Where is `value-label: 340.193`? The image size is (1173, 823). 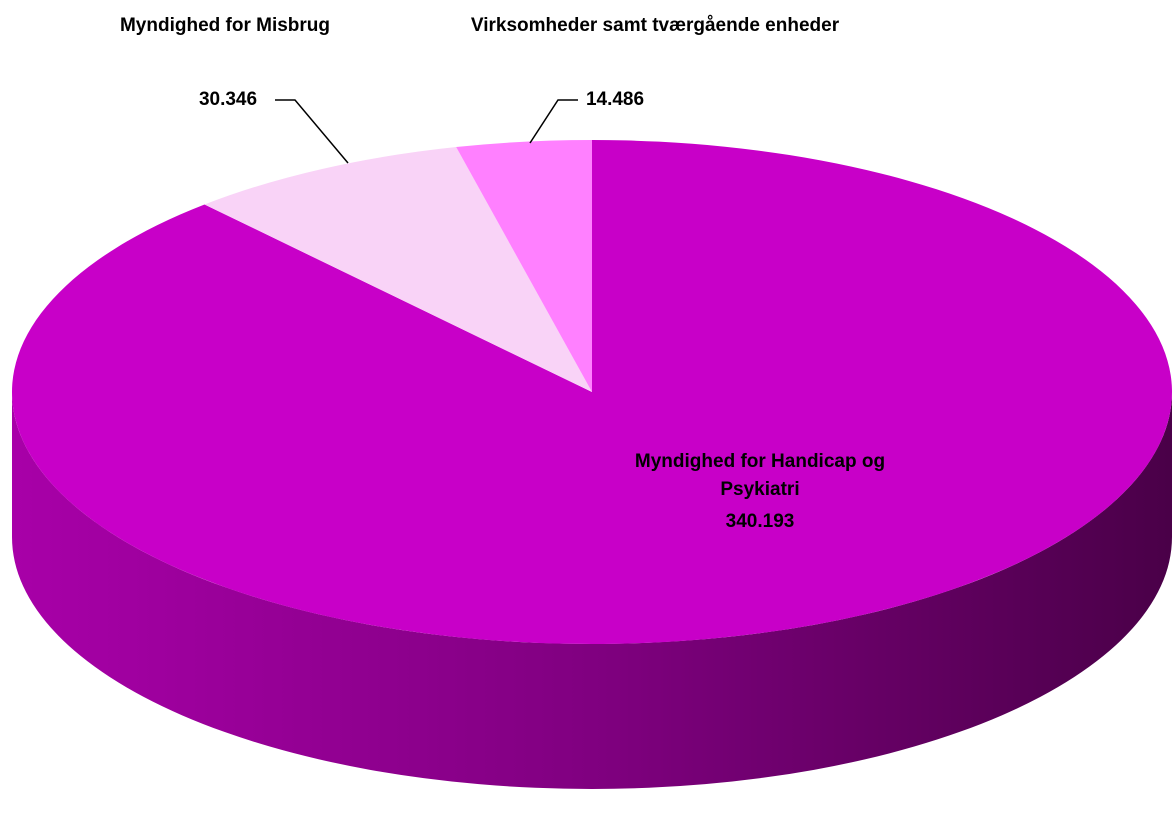 value-label: 340.193 is located at coordinates (760, 521).